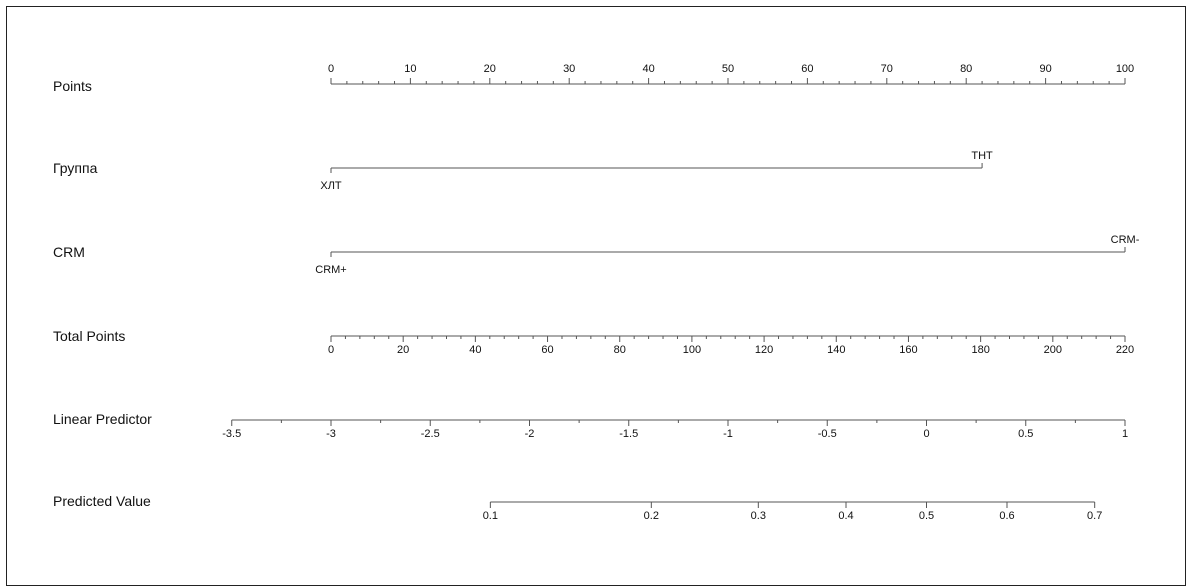  Describe the element at coordinates (926, 434) in the screenshot. I see `tick-label-lp-0: 0` at that location.